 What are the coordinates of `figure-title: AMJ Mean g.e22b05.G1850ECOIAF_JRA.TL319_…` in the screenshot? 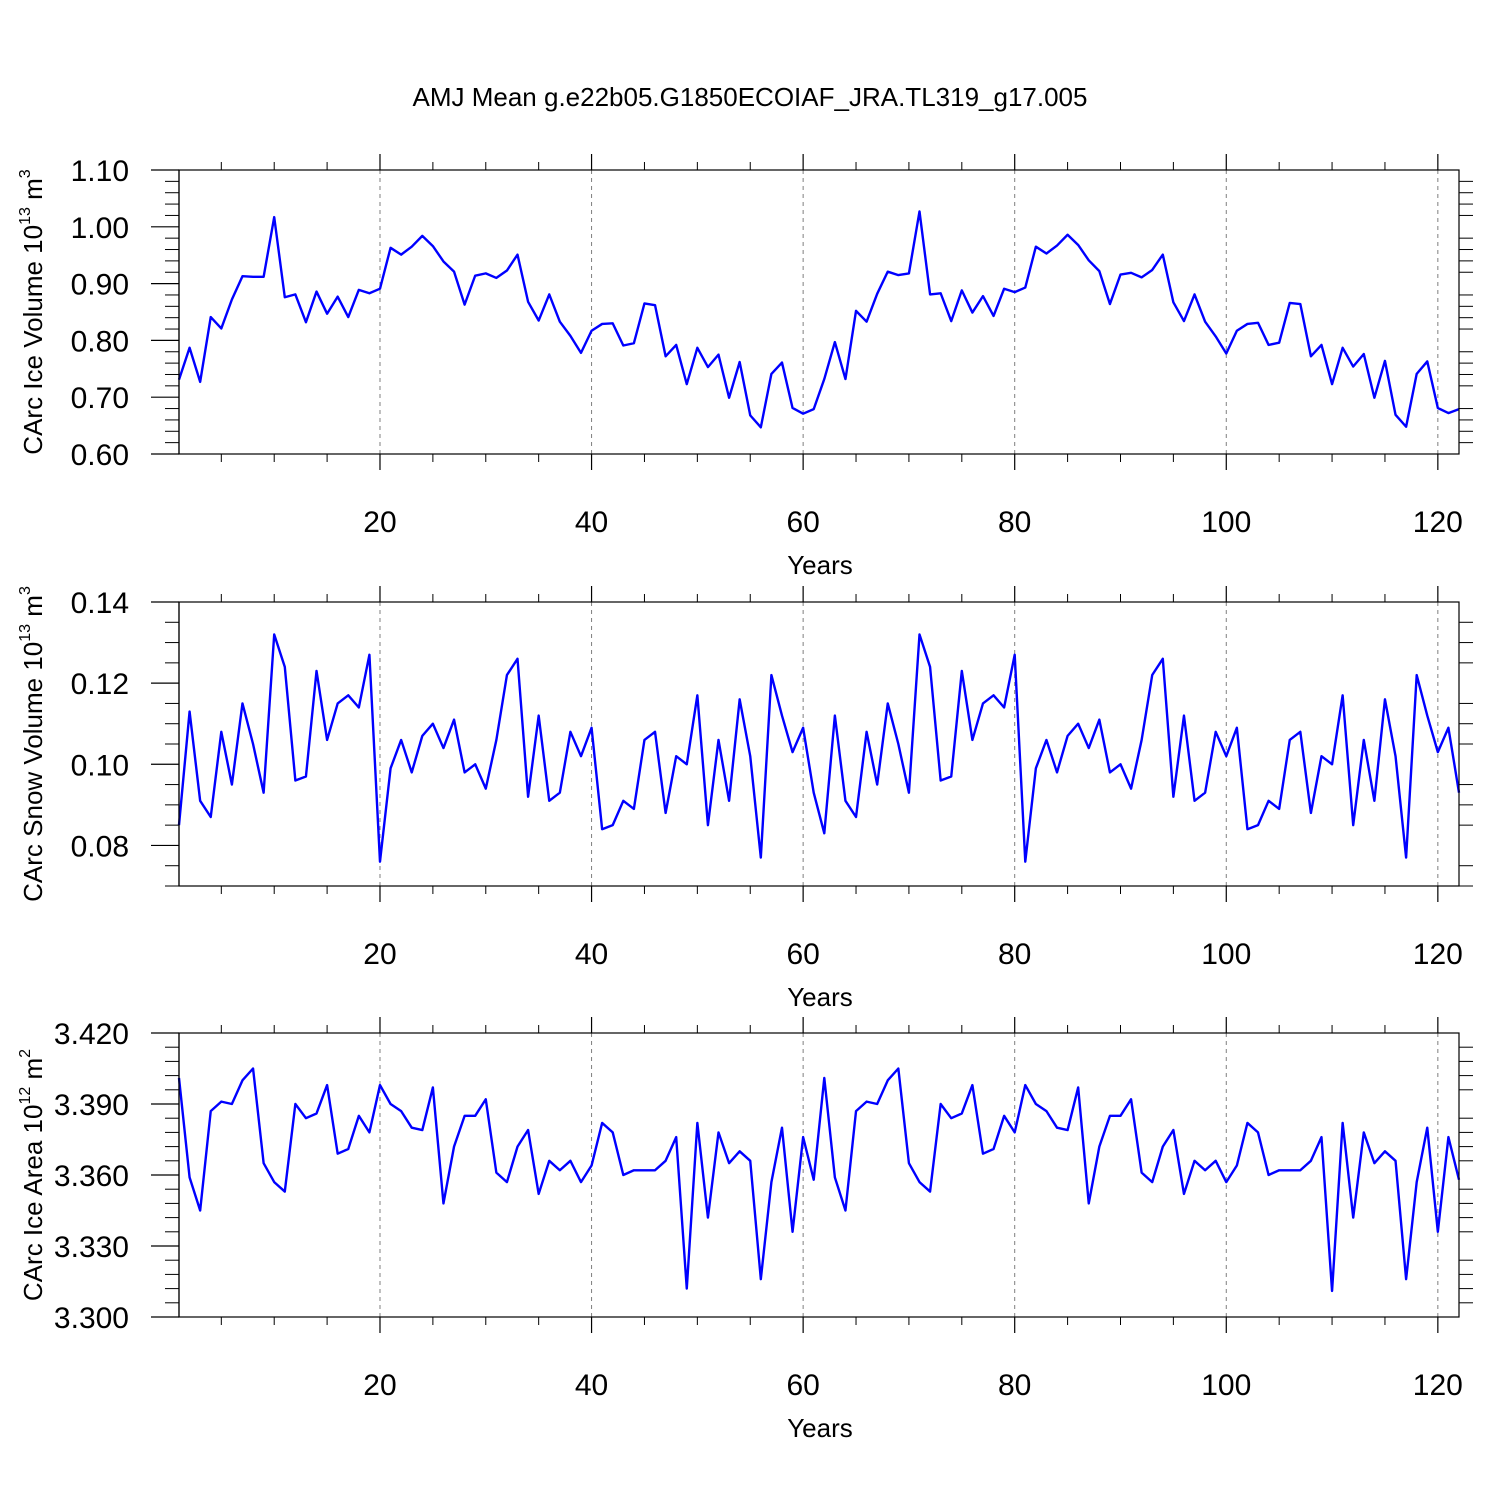 It's located at (750, 97).